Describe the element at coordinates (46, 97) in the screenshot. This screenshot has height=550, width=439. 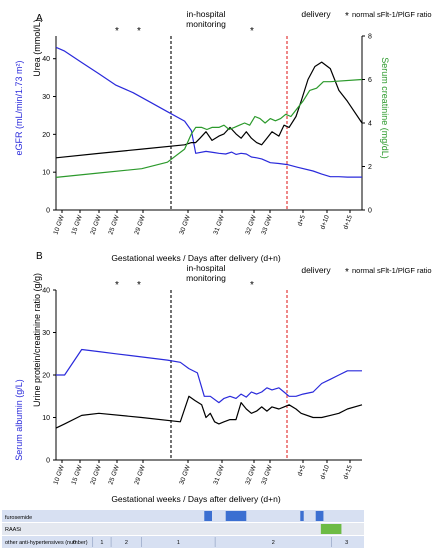
I see `a-y-tick-label-left: 30` at that location.